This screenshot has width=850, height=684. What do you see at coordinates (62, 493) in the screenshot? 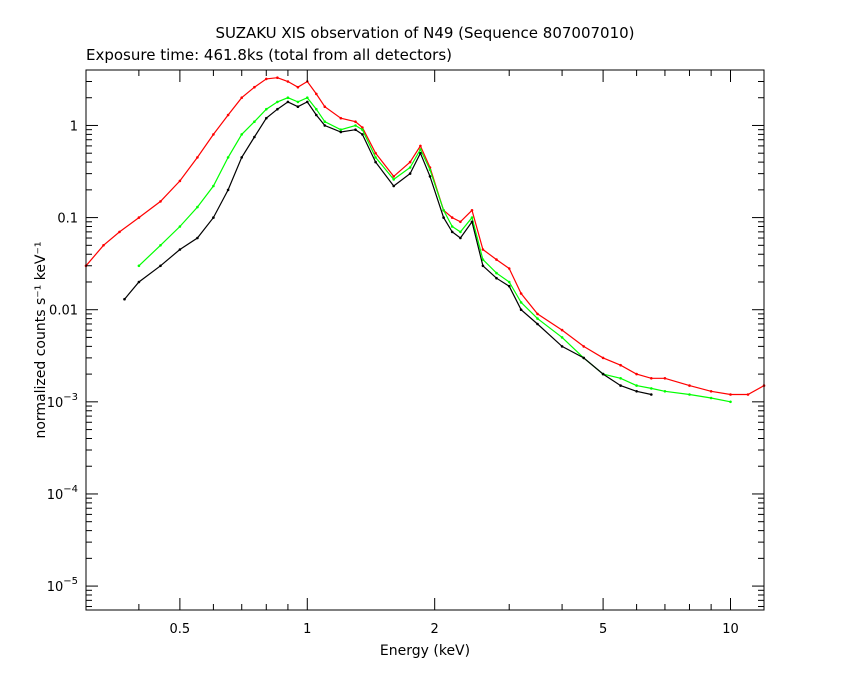
I see `y-tick-label: 10⁻⁴` at bounding box center [62, 493].